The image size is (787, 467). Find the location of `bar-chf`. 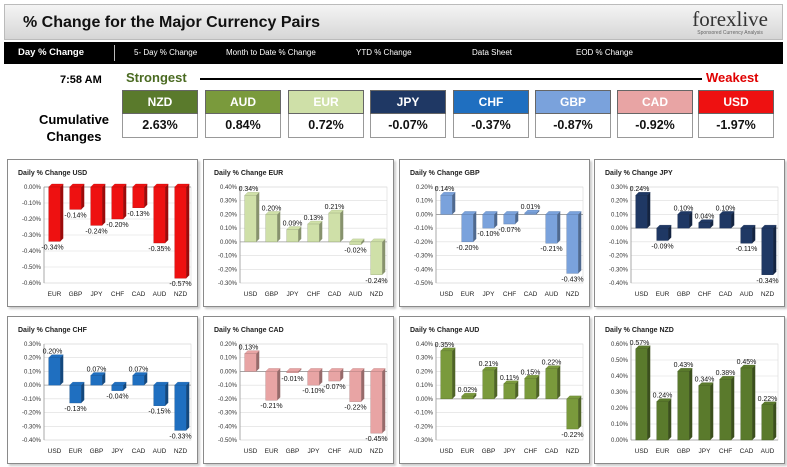

bar-chf is located at coordinates (313, 233).